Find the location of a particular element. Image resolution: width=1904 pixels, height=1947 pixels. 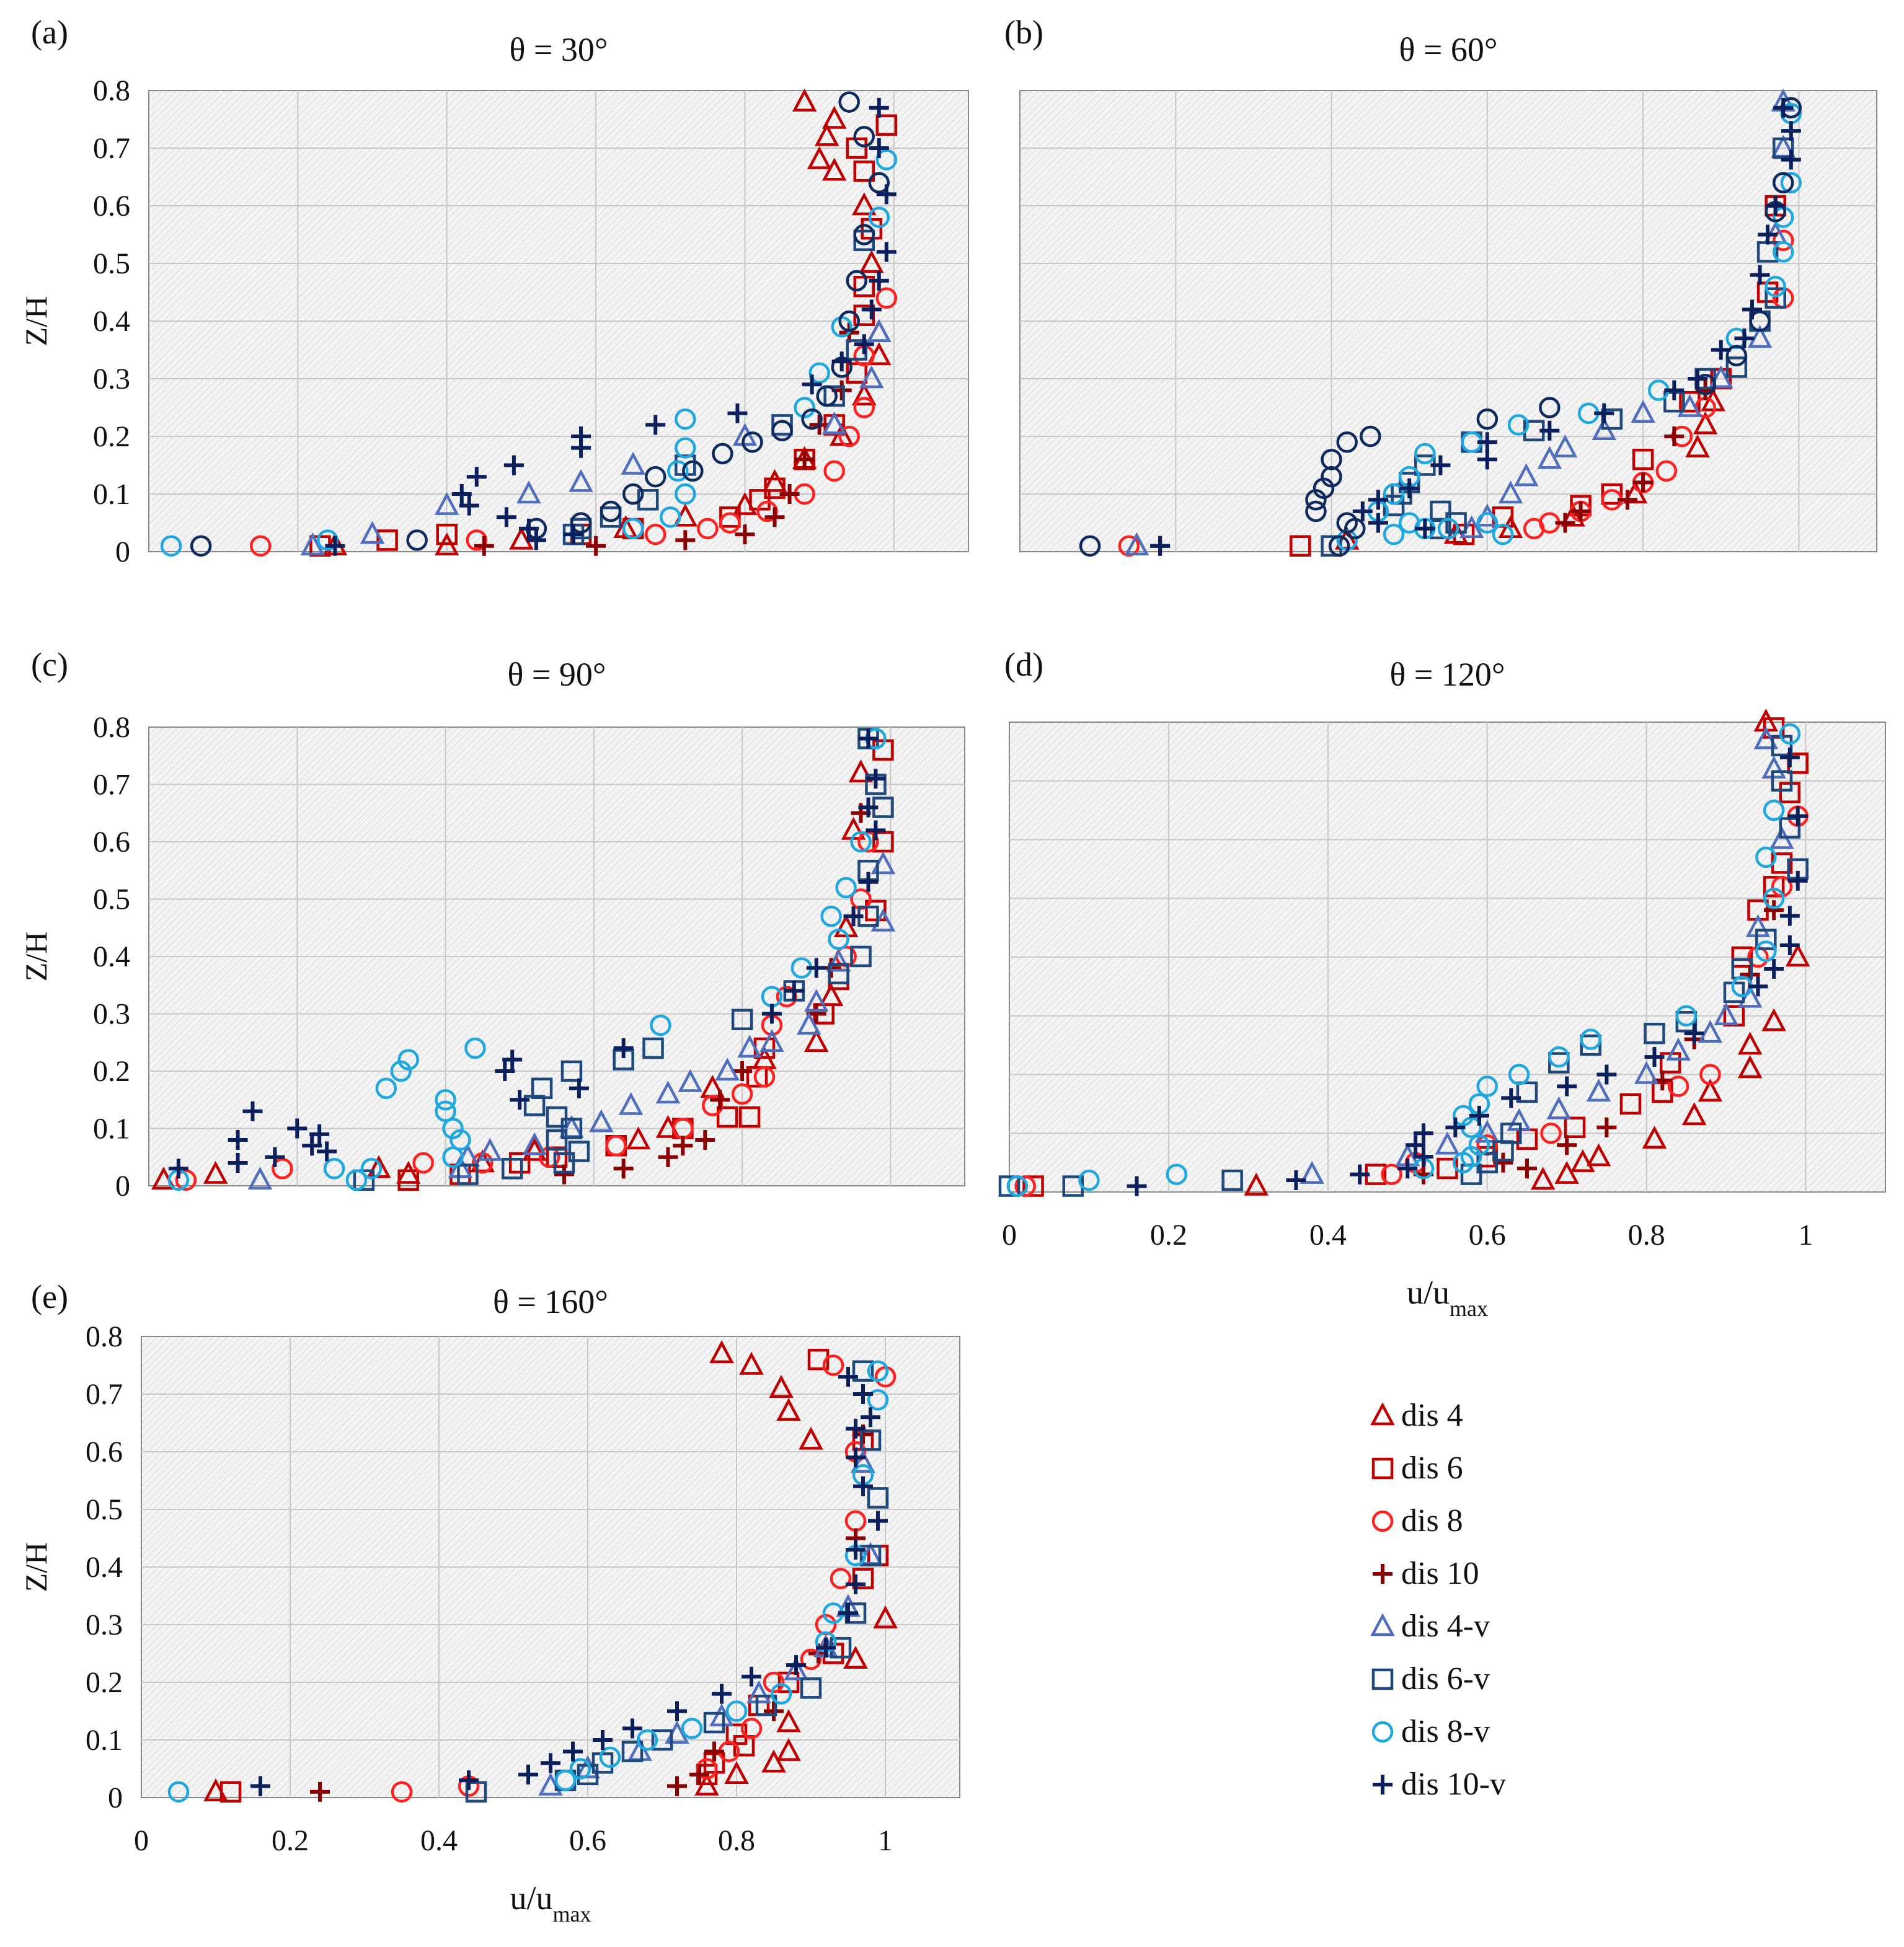

series-dis-10-v is located at coordinates (1468, 971).